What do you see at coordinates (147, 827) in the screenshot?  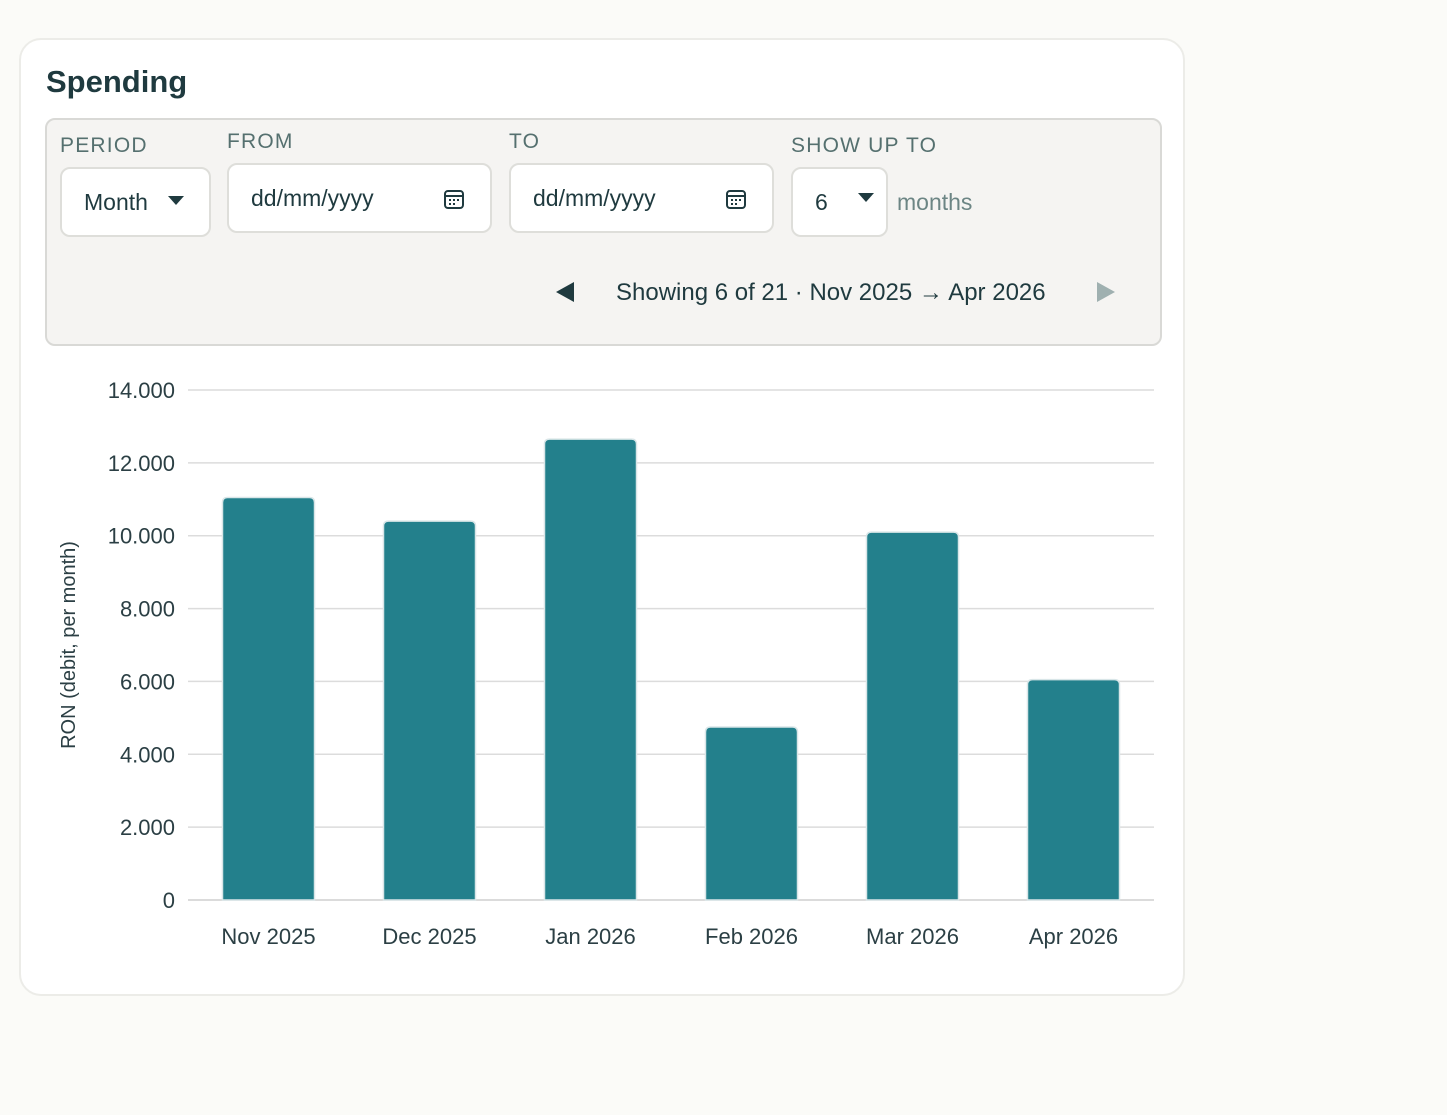 I see `y-tick-label: 2.000` at bounding box center [147, 827].